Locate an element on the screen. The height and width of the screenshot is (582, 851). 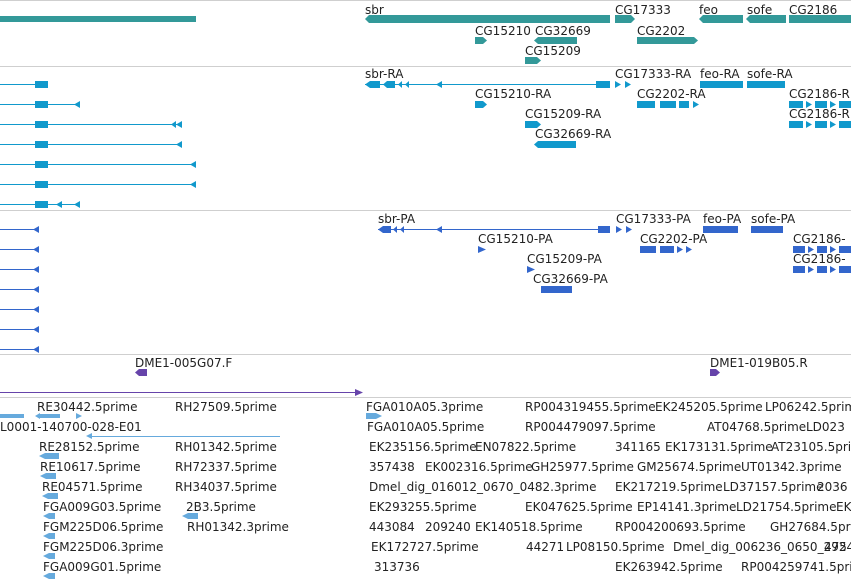
transcript-label-cg15209-ra: CG15209-RA is located at coordinates (563, 114).